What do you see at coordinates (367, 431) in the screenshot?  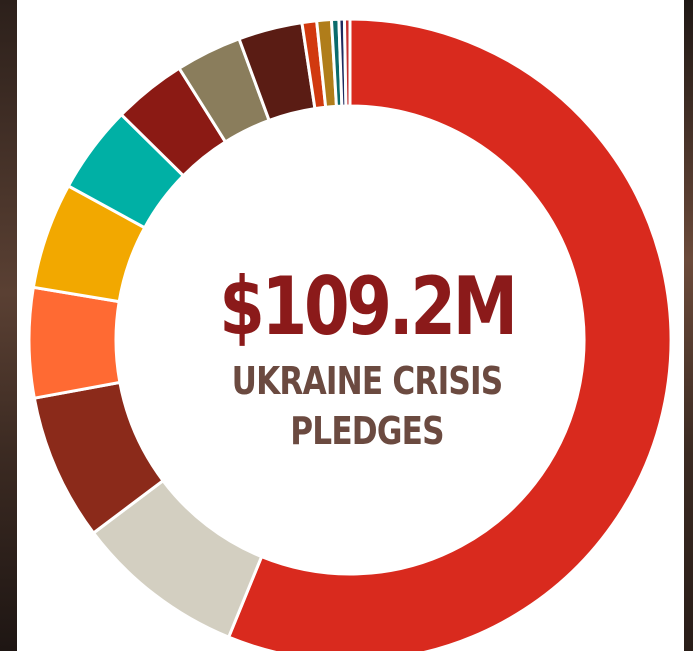 I see `center-label-line-2: PLEDGES` at bounding box center [367, 431].